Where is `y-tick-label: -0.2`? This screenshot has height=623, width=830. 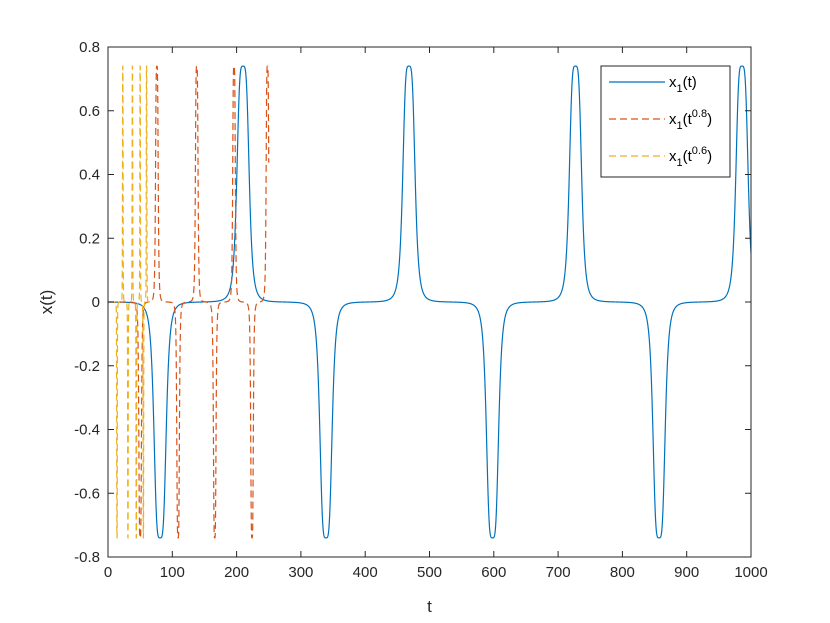 y-tick-label: -0.2 is located at coordinates (87, 366).